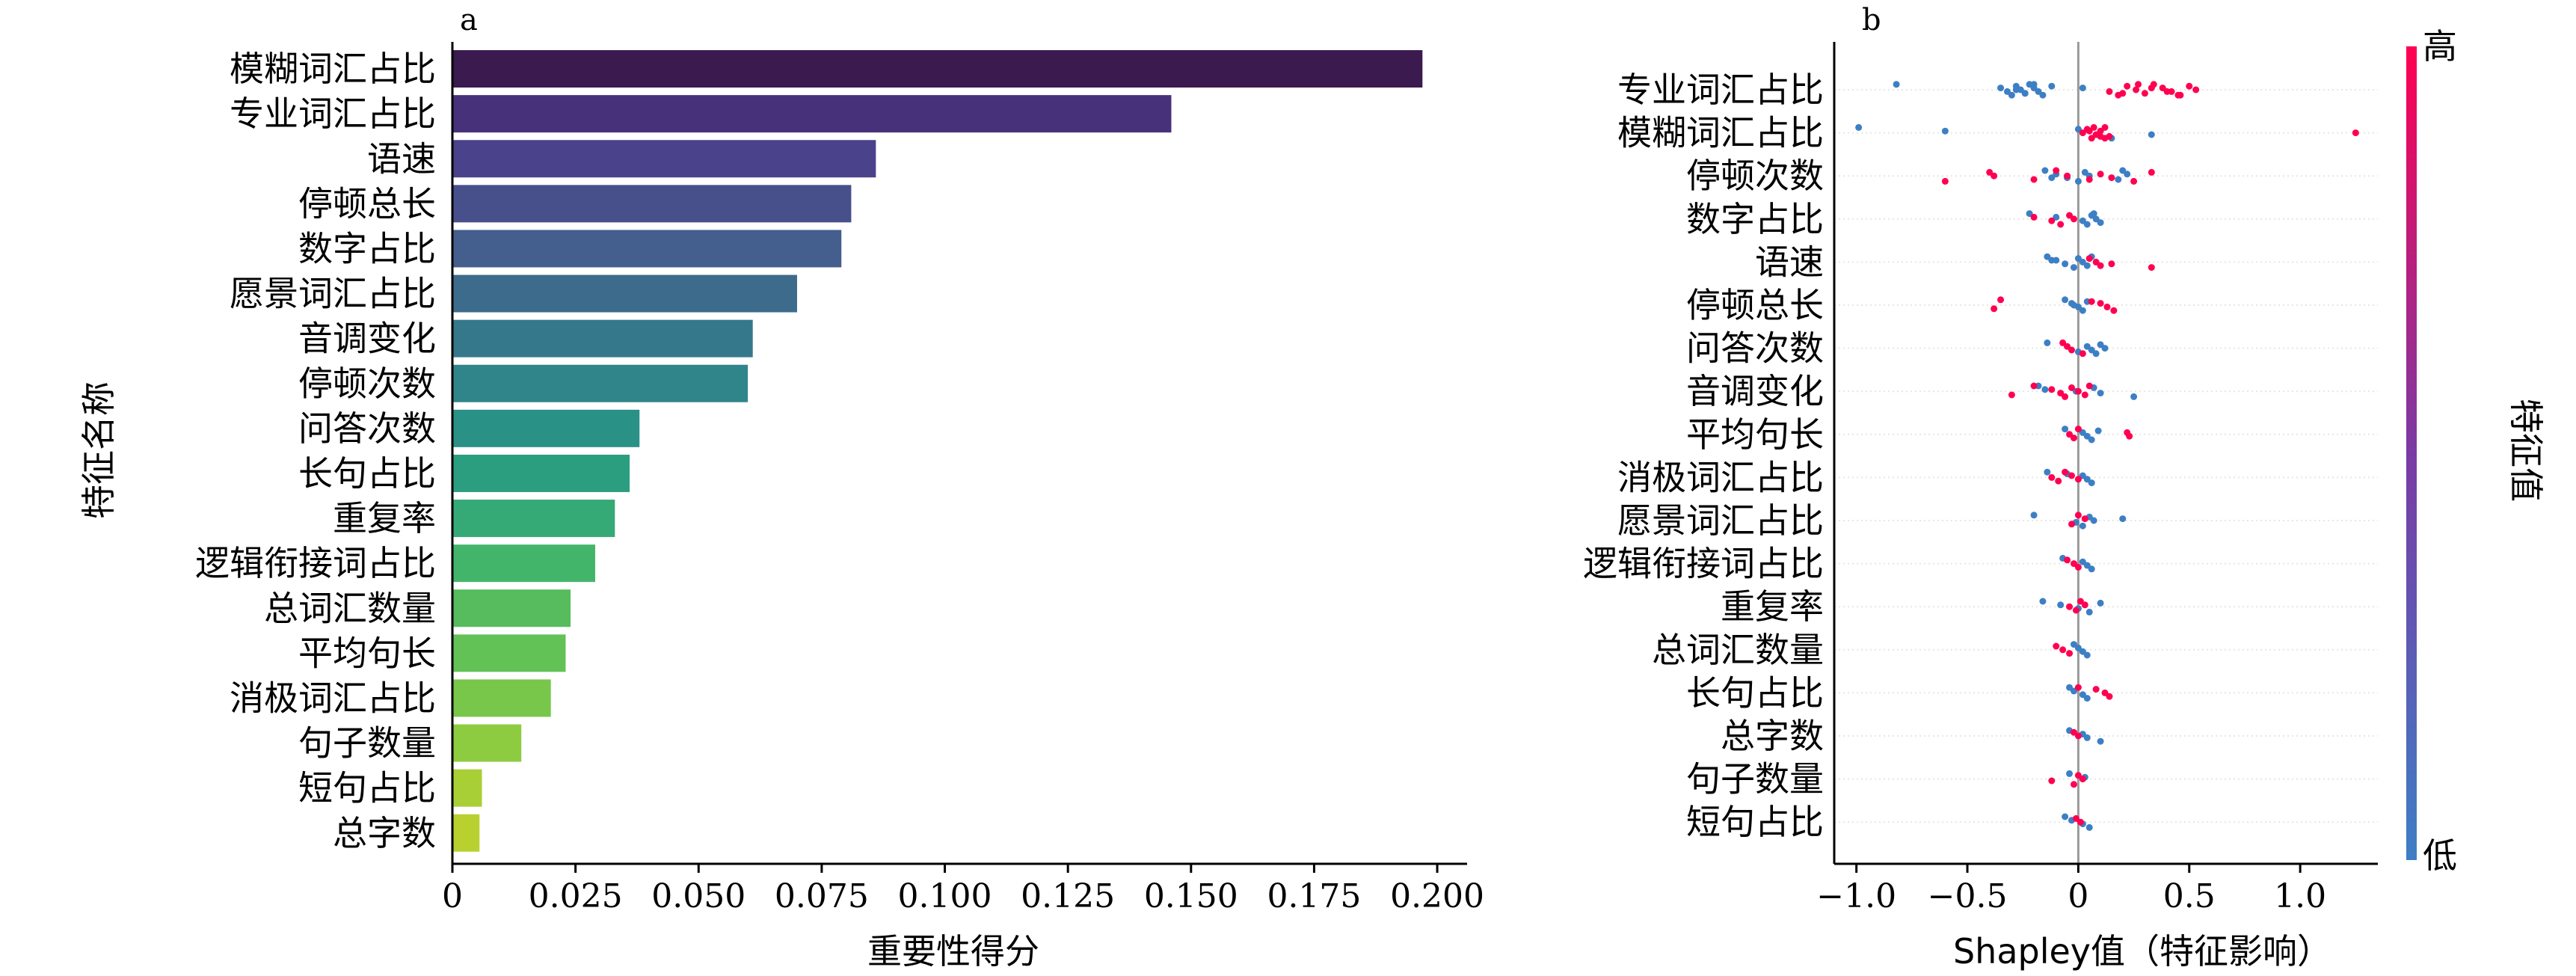  What do you see at coordinates (333, 69) in the screenshot?
I see `panel-a-tick-label: 模糊词汇占比` at bounding box center [333, 69].